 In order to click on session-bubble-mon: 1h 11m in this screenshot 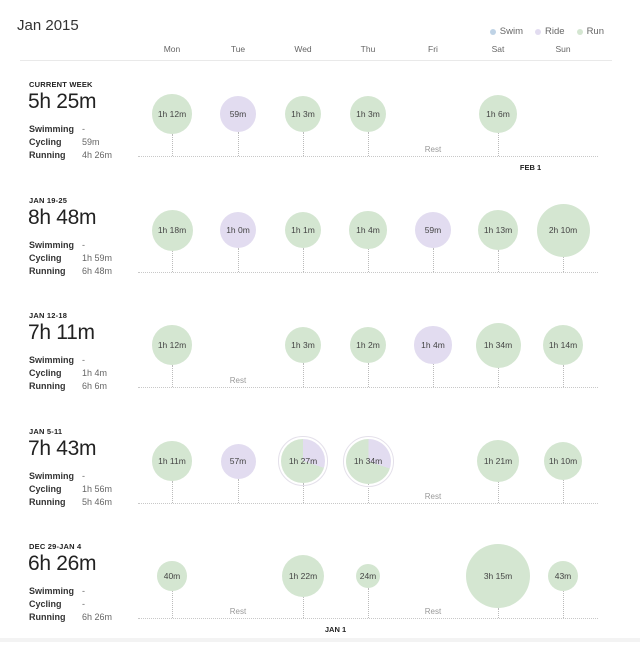, I will do `click(172, 461)`.